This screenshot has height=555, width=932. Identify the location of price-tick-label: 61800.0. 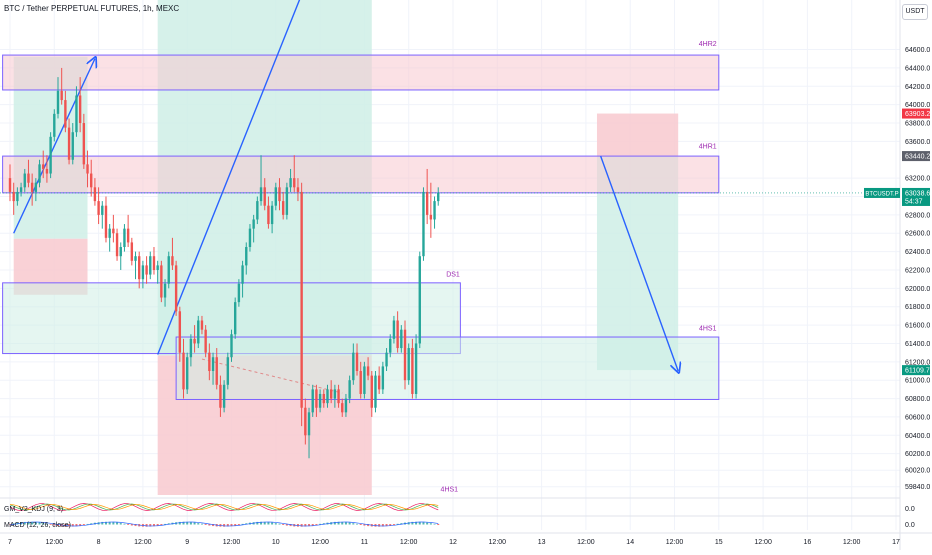
(917, 307).